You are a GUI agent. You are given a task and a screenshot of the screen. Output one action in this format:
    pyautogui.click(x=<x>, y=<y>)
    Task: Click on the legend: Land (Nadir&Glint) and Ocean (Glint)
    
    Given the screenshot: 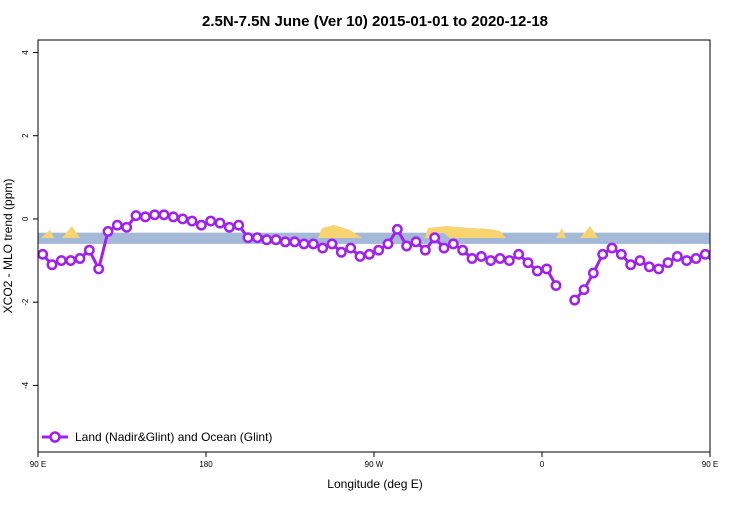 What is the action you would take?
    pyautogui.click(x=157, y=437)
    